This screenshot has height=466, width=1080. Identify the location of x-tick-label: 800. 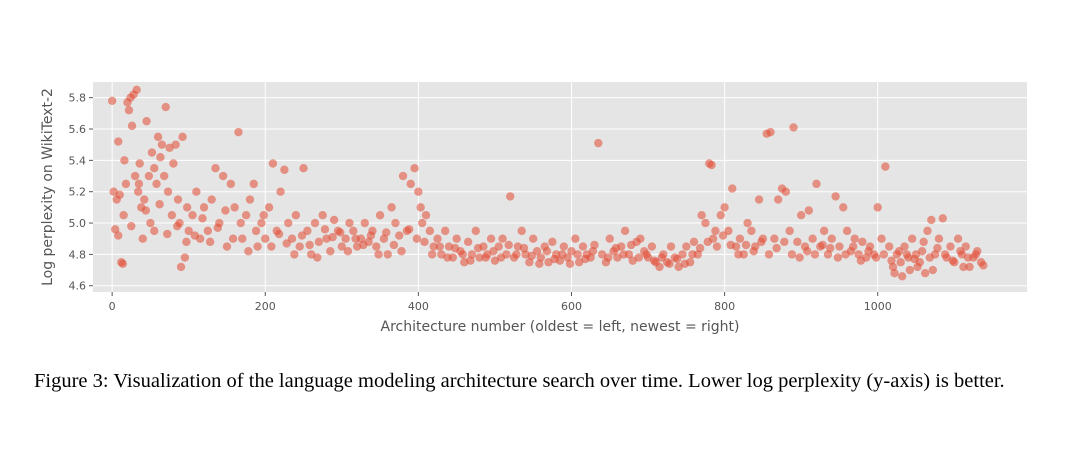
(724, 306).